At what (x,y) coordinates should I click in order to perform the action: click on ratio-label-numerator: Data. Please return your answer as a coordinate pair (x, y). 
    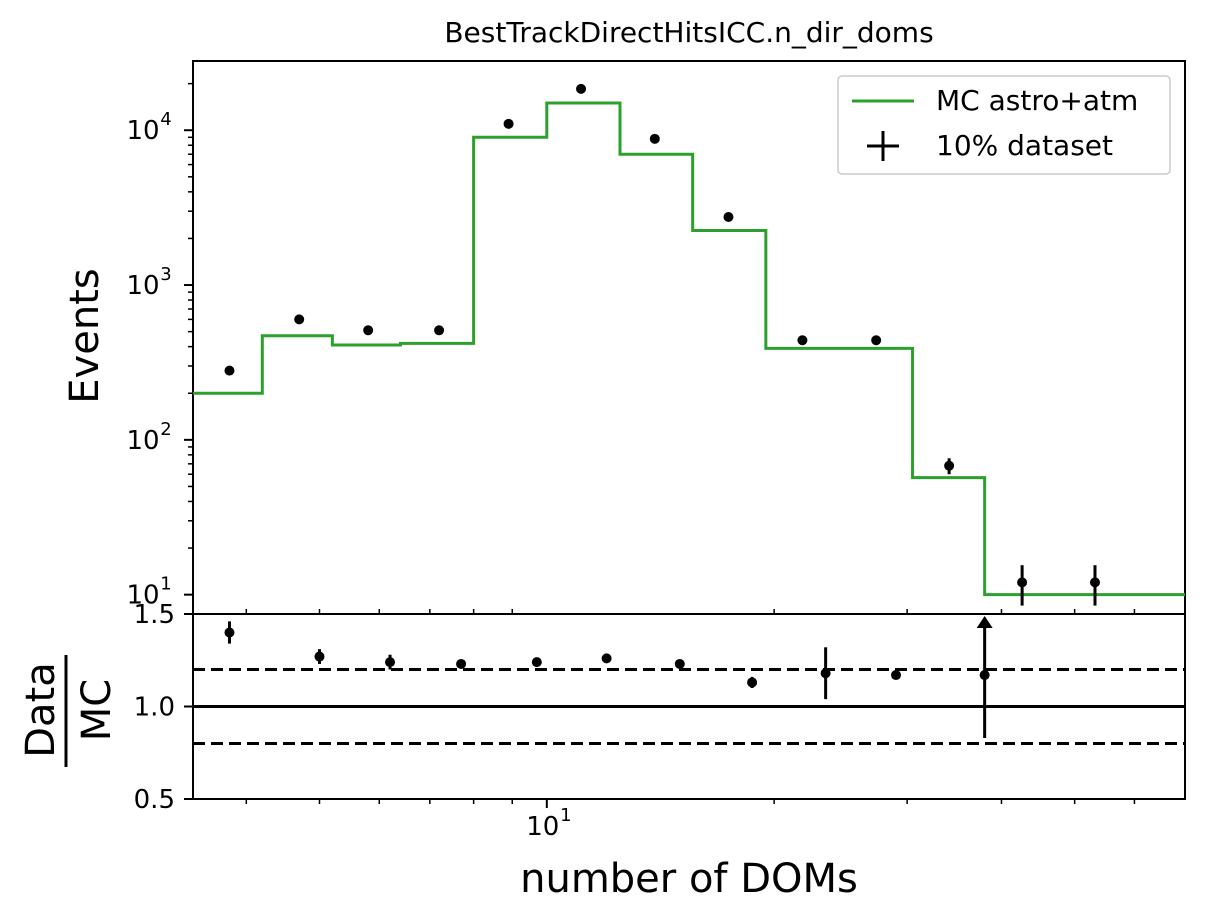
    Looking at the image, I should click on (41, 710).